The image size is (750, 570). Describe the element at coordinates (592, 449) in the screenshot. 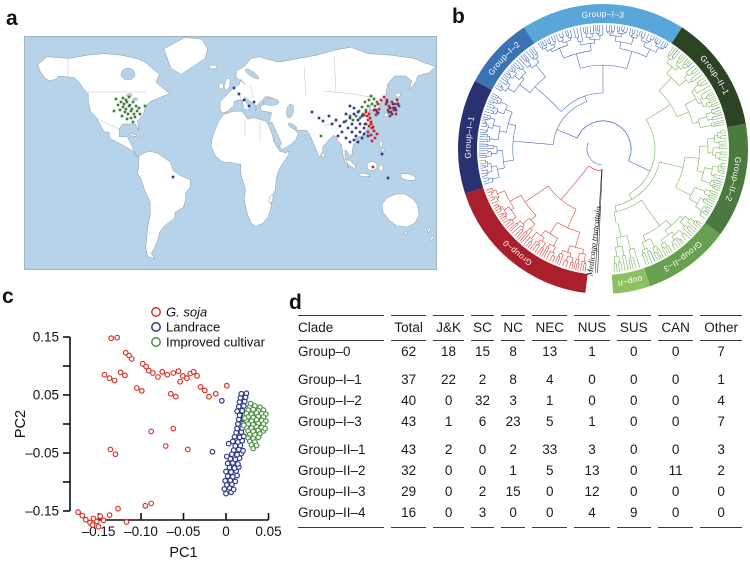

I see `table-cell: 3` at that location.